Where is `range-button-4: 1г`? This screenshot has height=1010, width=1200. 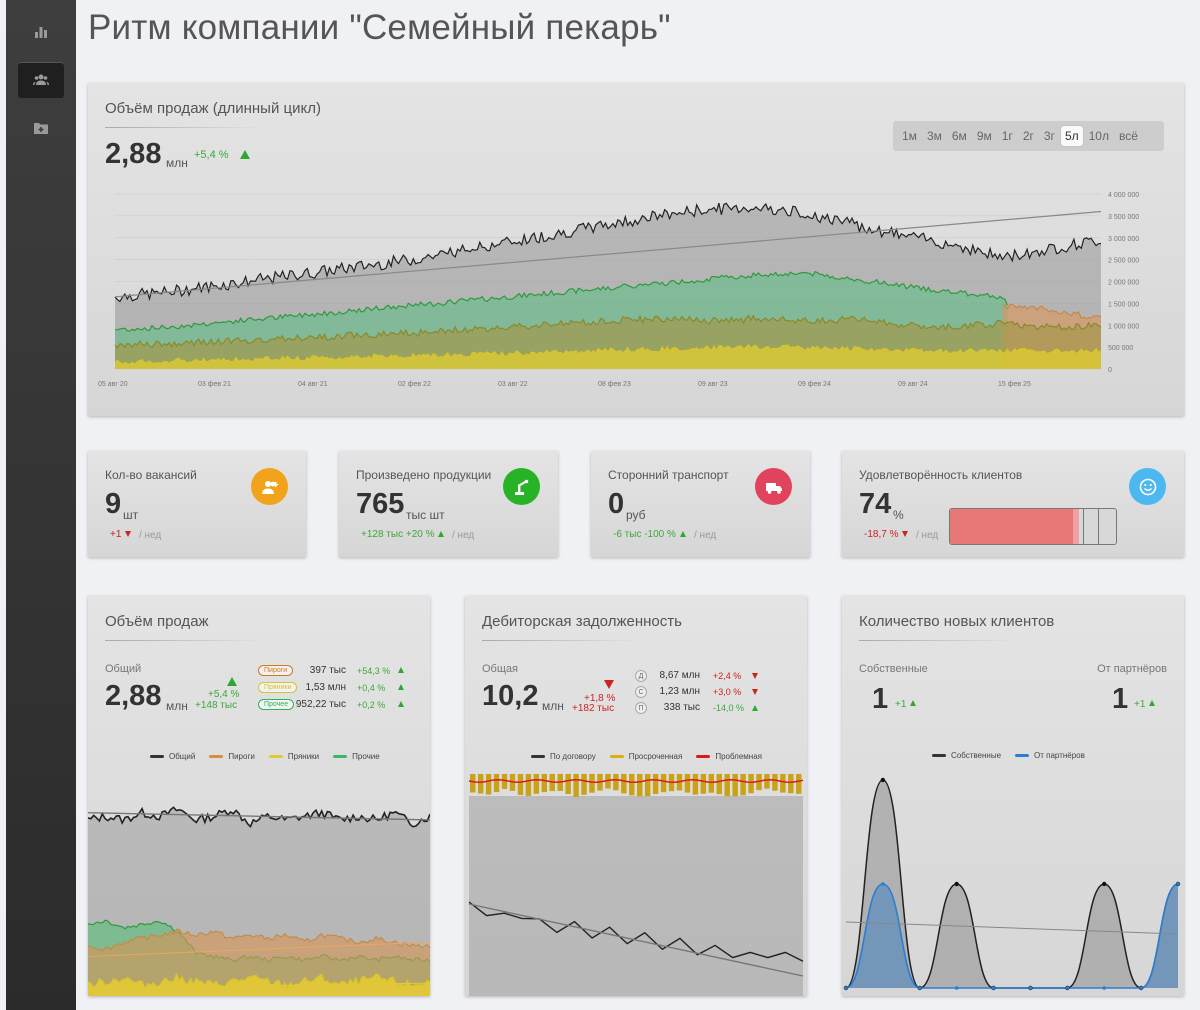 range-button-4: 1г is located at coordinates (1007, 136).